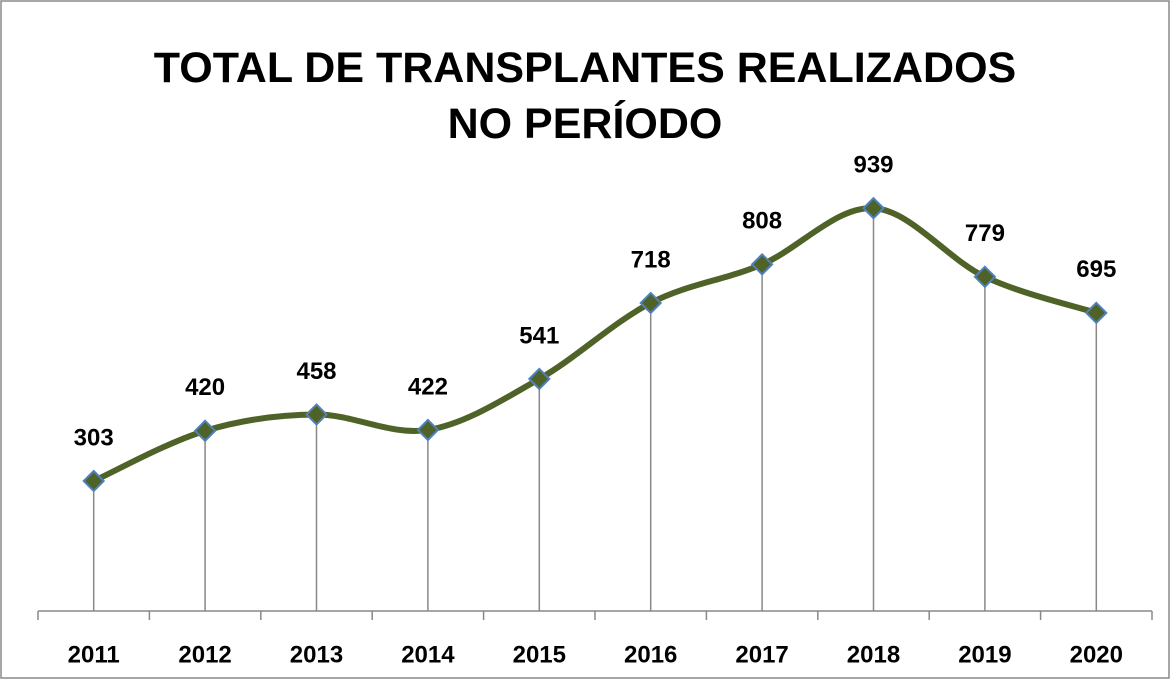 The width and height of the screenshot is (1170, 679). What do you see at coordinates (205, 387) in the screenshot?
I see `data-label: 420` at bounding box center [205, 387].